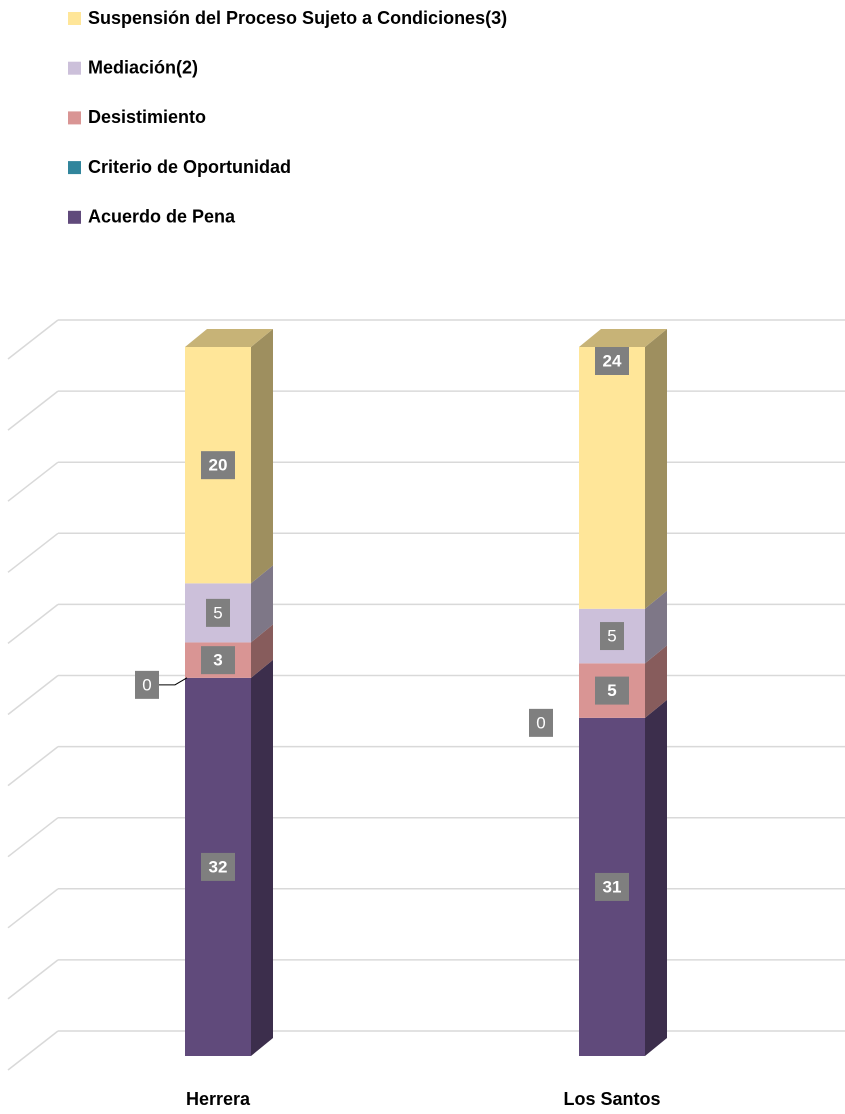 This screenshot has height=1114, width=845. Describe the element at coordinates (162, 217) in the screenshot. I see `legend-label: Acuerdo de Pena` at that location.